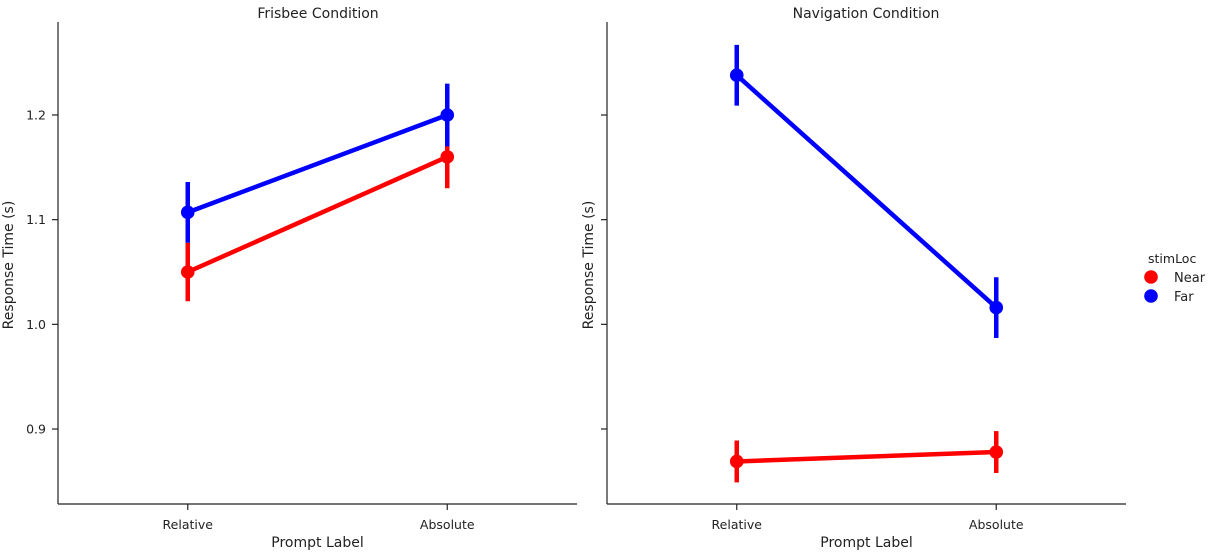  What do you see at coordinates (36, 219) in the screenshot?
I see `y-tick-label: 1.1` at bounding box center [36, 219].